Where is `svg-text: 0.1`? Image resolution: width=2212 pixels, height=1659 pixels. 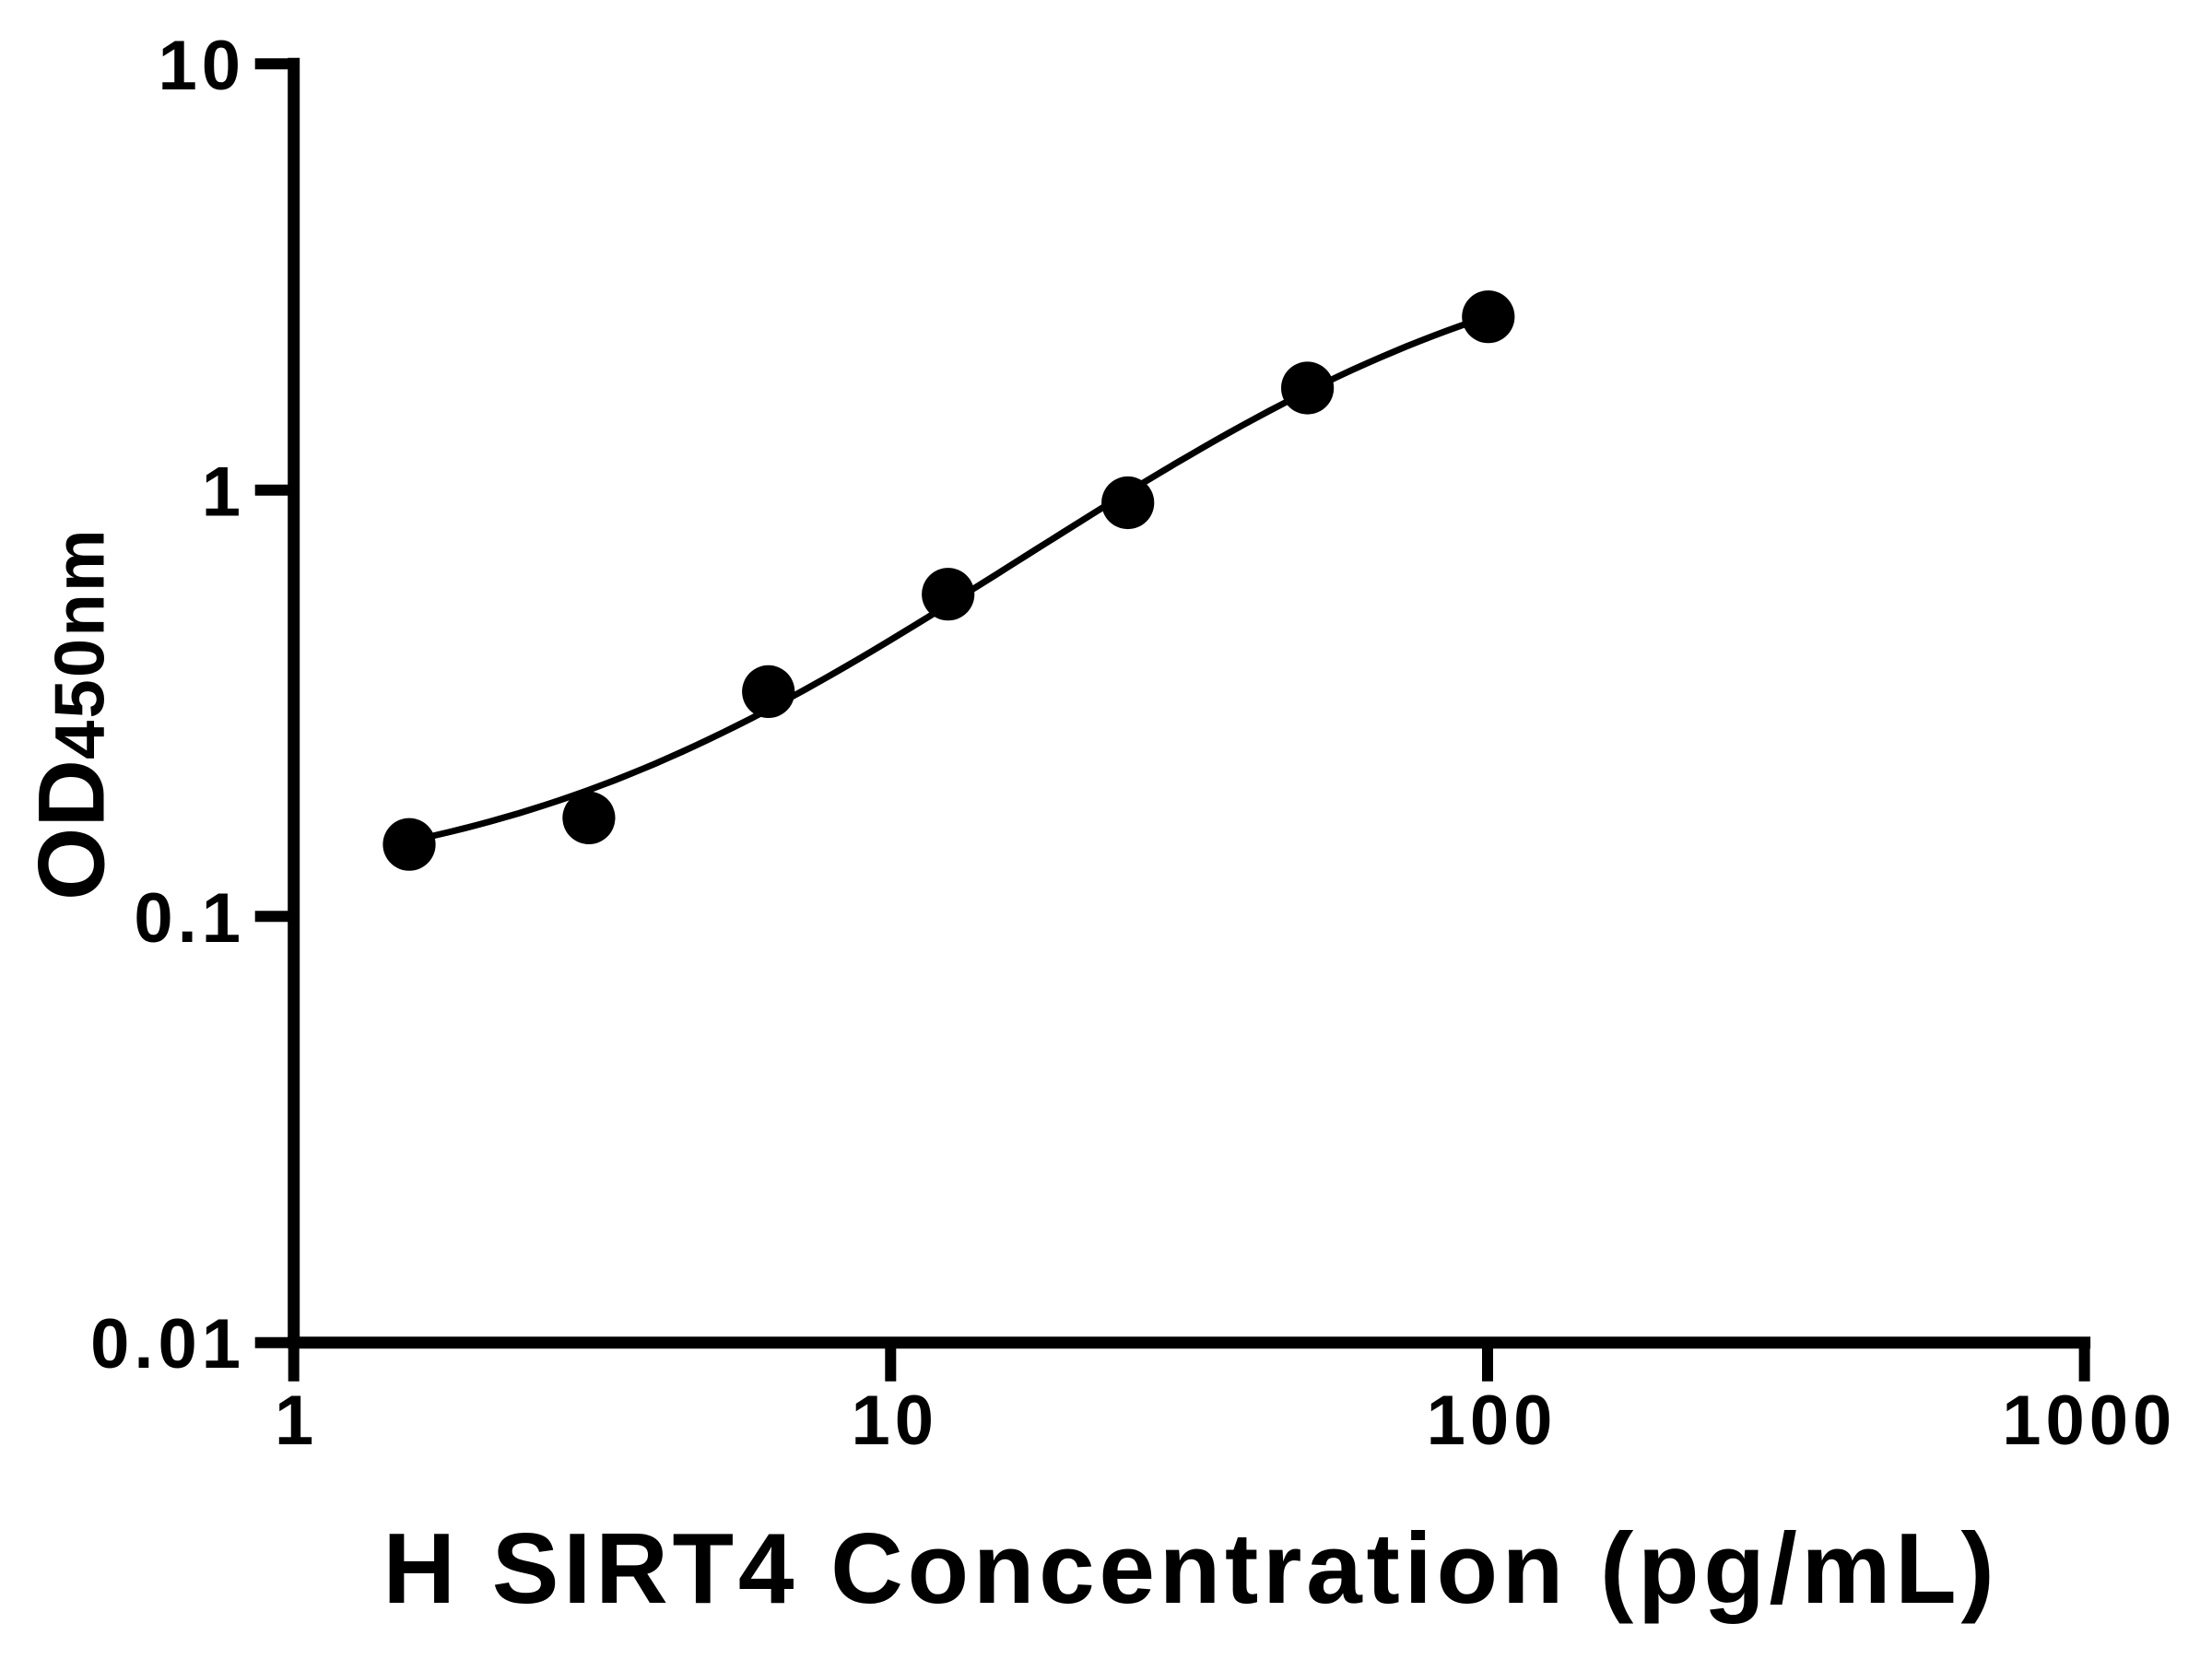
svg-text: 0.1 is located at coordinates (189, 918).